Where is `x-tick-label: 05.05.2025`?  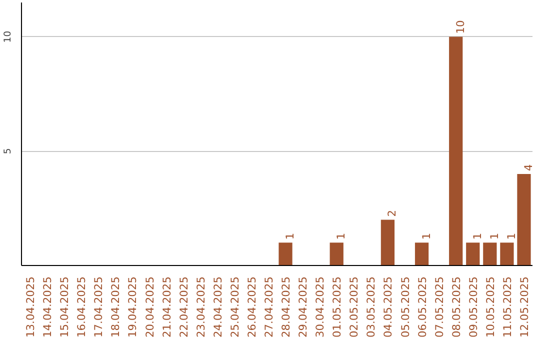 x-tick-label: 05.05.2025 is located at coordinates (405, 307).